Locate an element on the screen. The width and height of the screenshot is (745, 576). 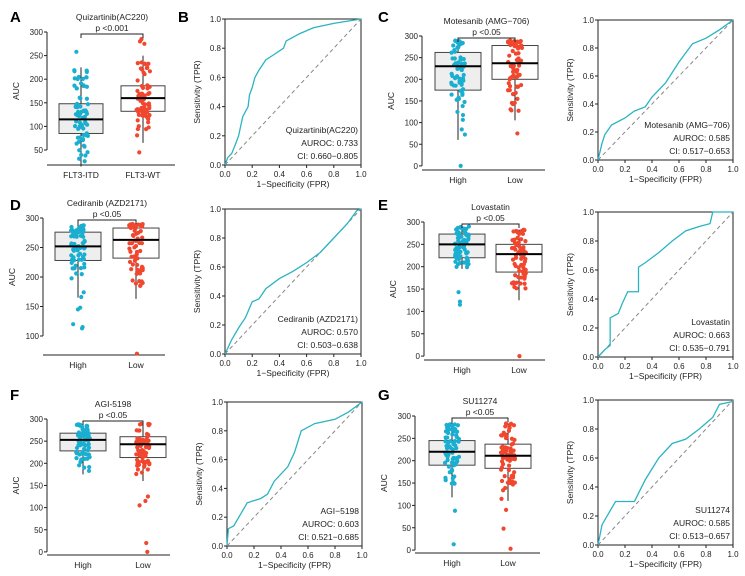
roc-legend-line: CI: 0.513−0.657 is located at coordinates (699, 536).